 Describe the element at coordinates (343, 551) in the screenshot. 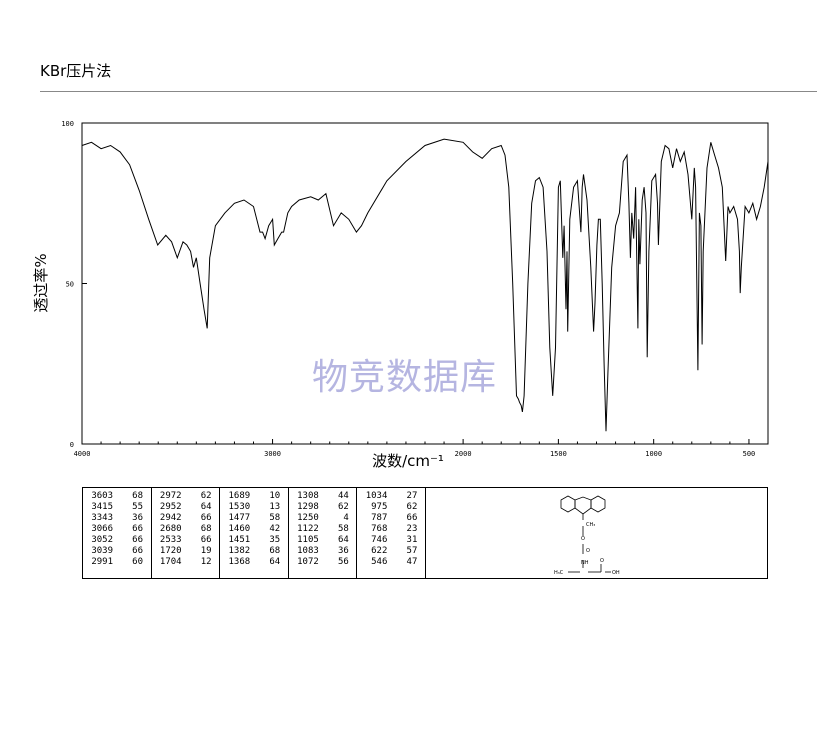

I see `peak-transmittance: 36` at that location.